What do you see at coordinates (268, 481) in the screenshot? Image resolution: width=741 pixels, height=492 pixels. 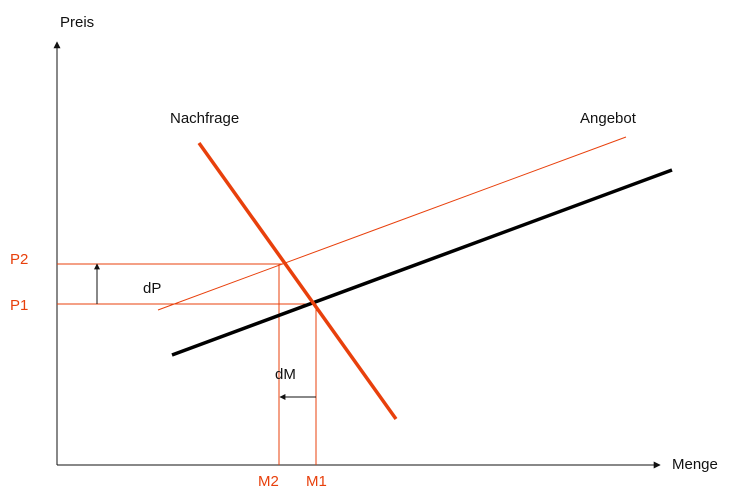 I see `m2-label: M2` at bounding box center [268, 481].